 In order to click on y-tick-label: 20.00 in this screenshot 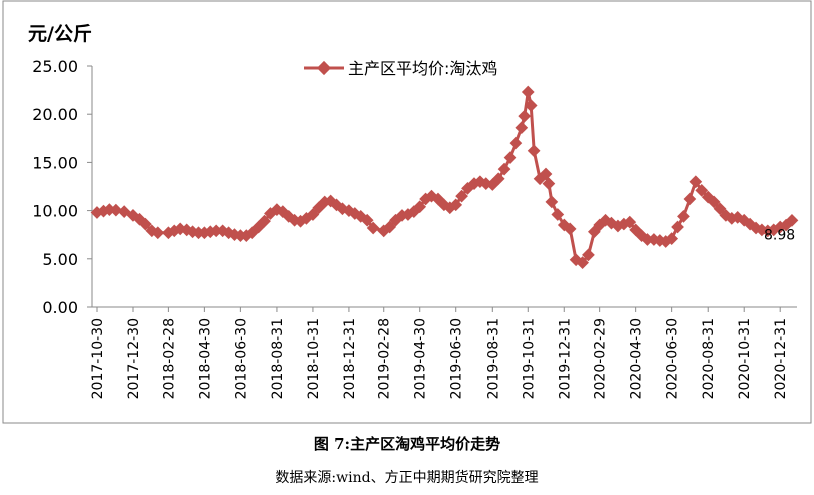, I will do `click(55, 114)`.